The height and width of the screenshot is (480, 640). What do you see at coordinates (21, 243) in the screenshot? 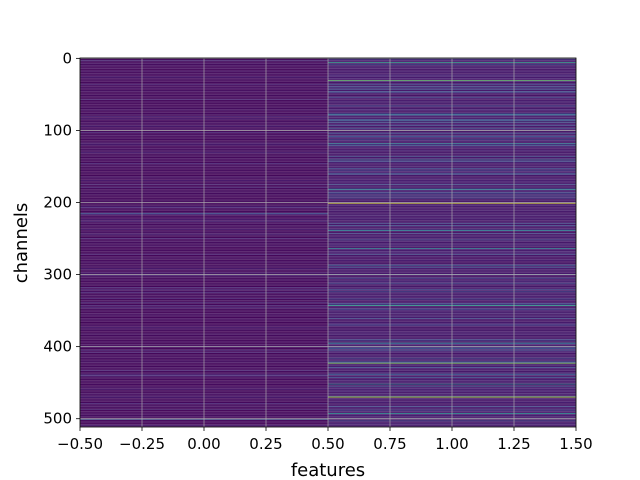
I see `y-axis-title: channels` at bounding box center [21, 243].